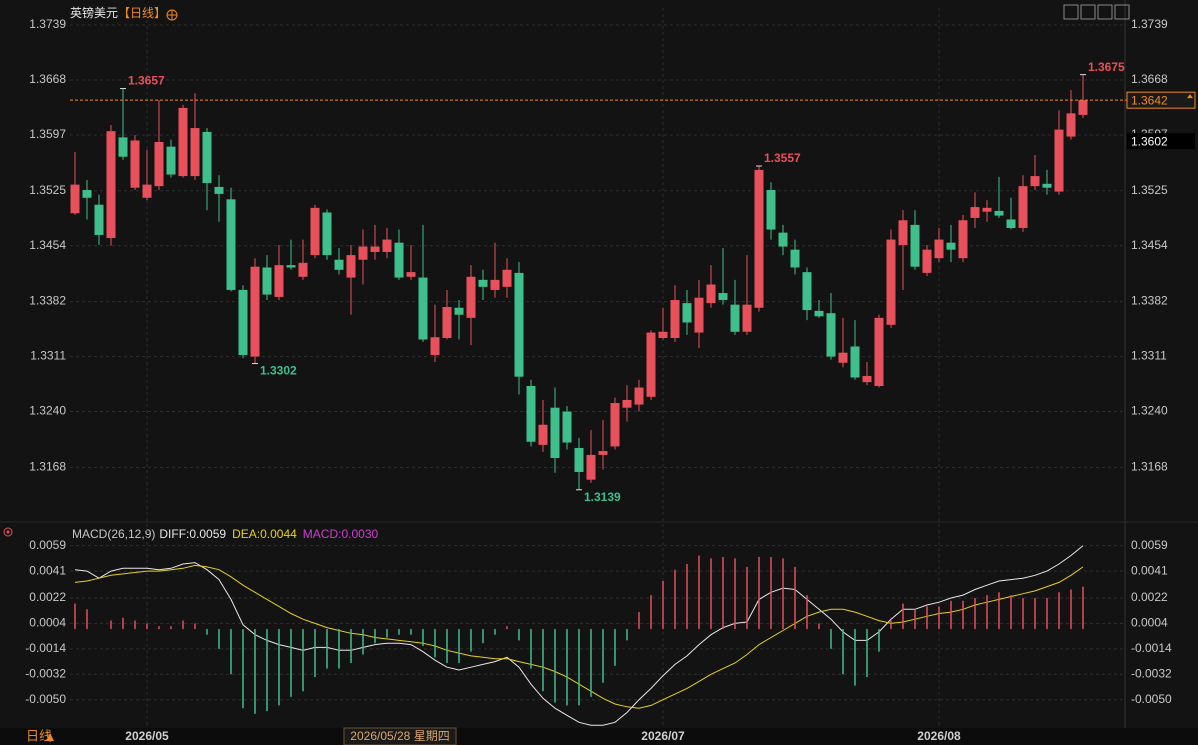 The width and height of the screenshot is (1198, 745). I want to click on y-tick-label-left: 1.3240, so click(47, 411).